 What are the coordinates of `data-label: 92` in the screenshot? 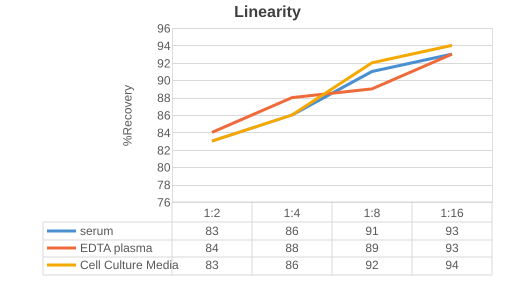 It's located at (372, 265).